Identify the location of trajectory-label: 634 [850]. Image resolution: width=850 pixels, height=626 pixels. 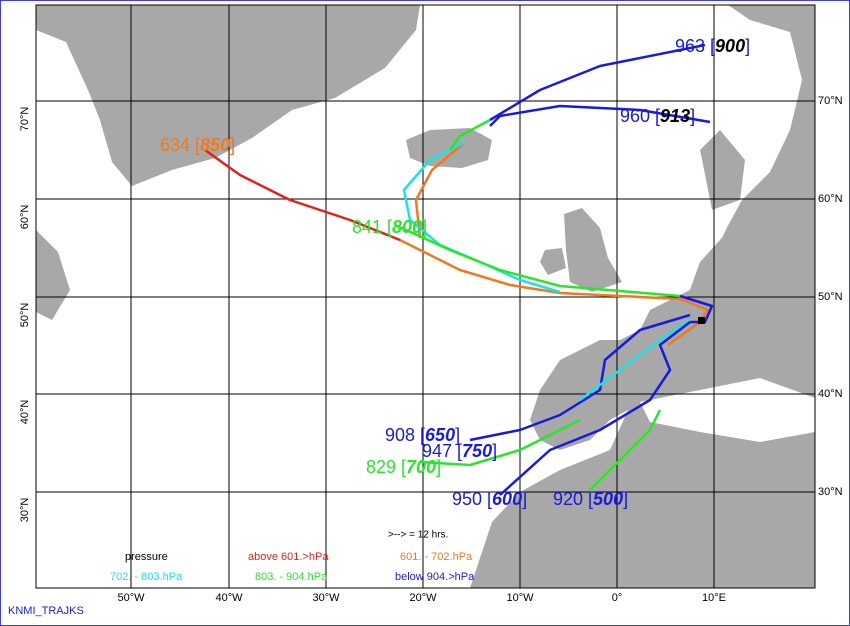
(197, 145).